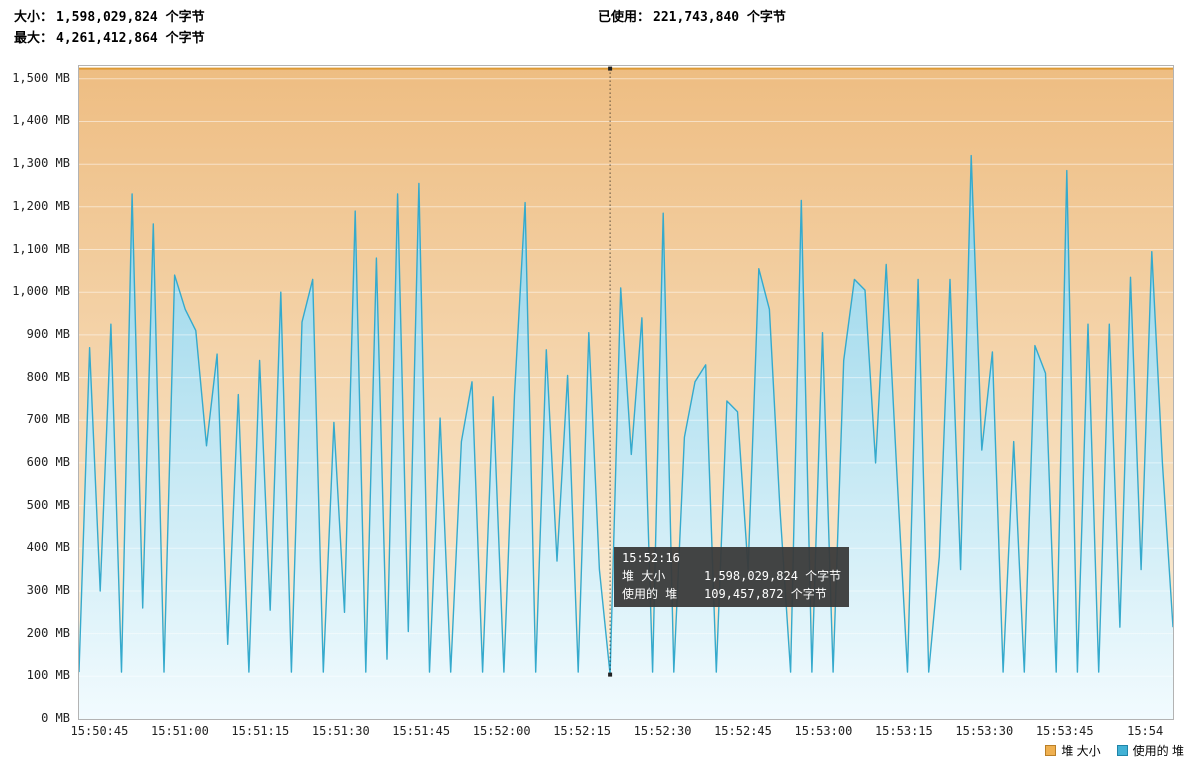 The image size is (1190, 762). Describe the element at coordinates (582, 731) in the screenshot. I see `x-axis-label: 15:52:15` at that location.